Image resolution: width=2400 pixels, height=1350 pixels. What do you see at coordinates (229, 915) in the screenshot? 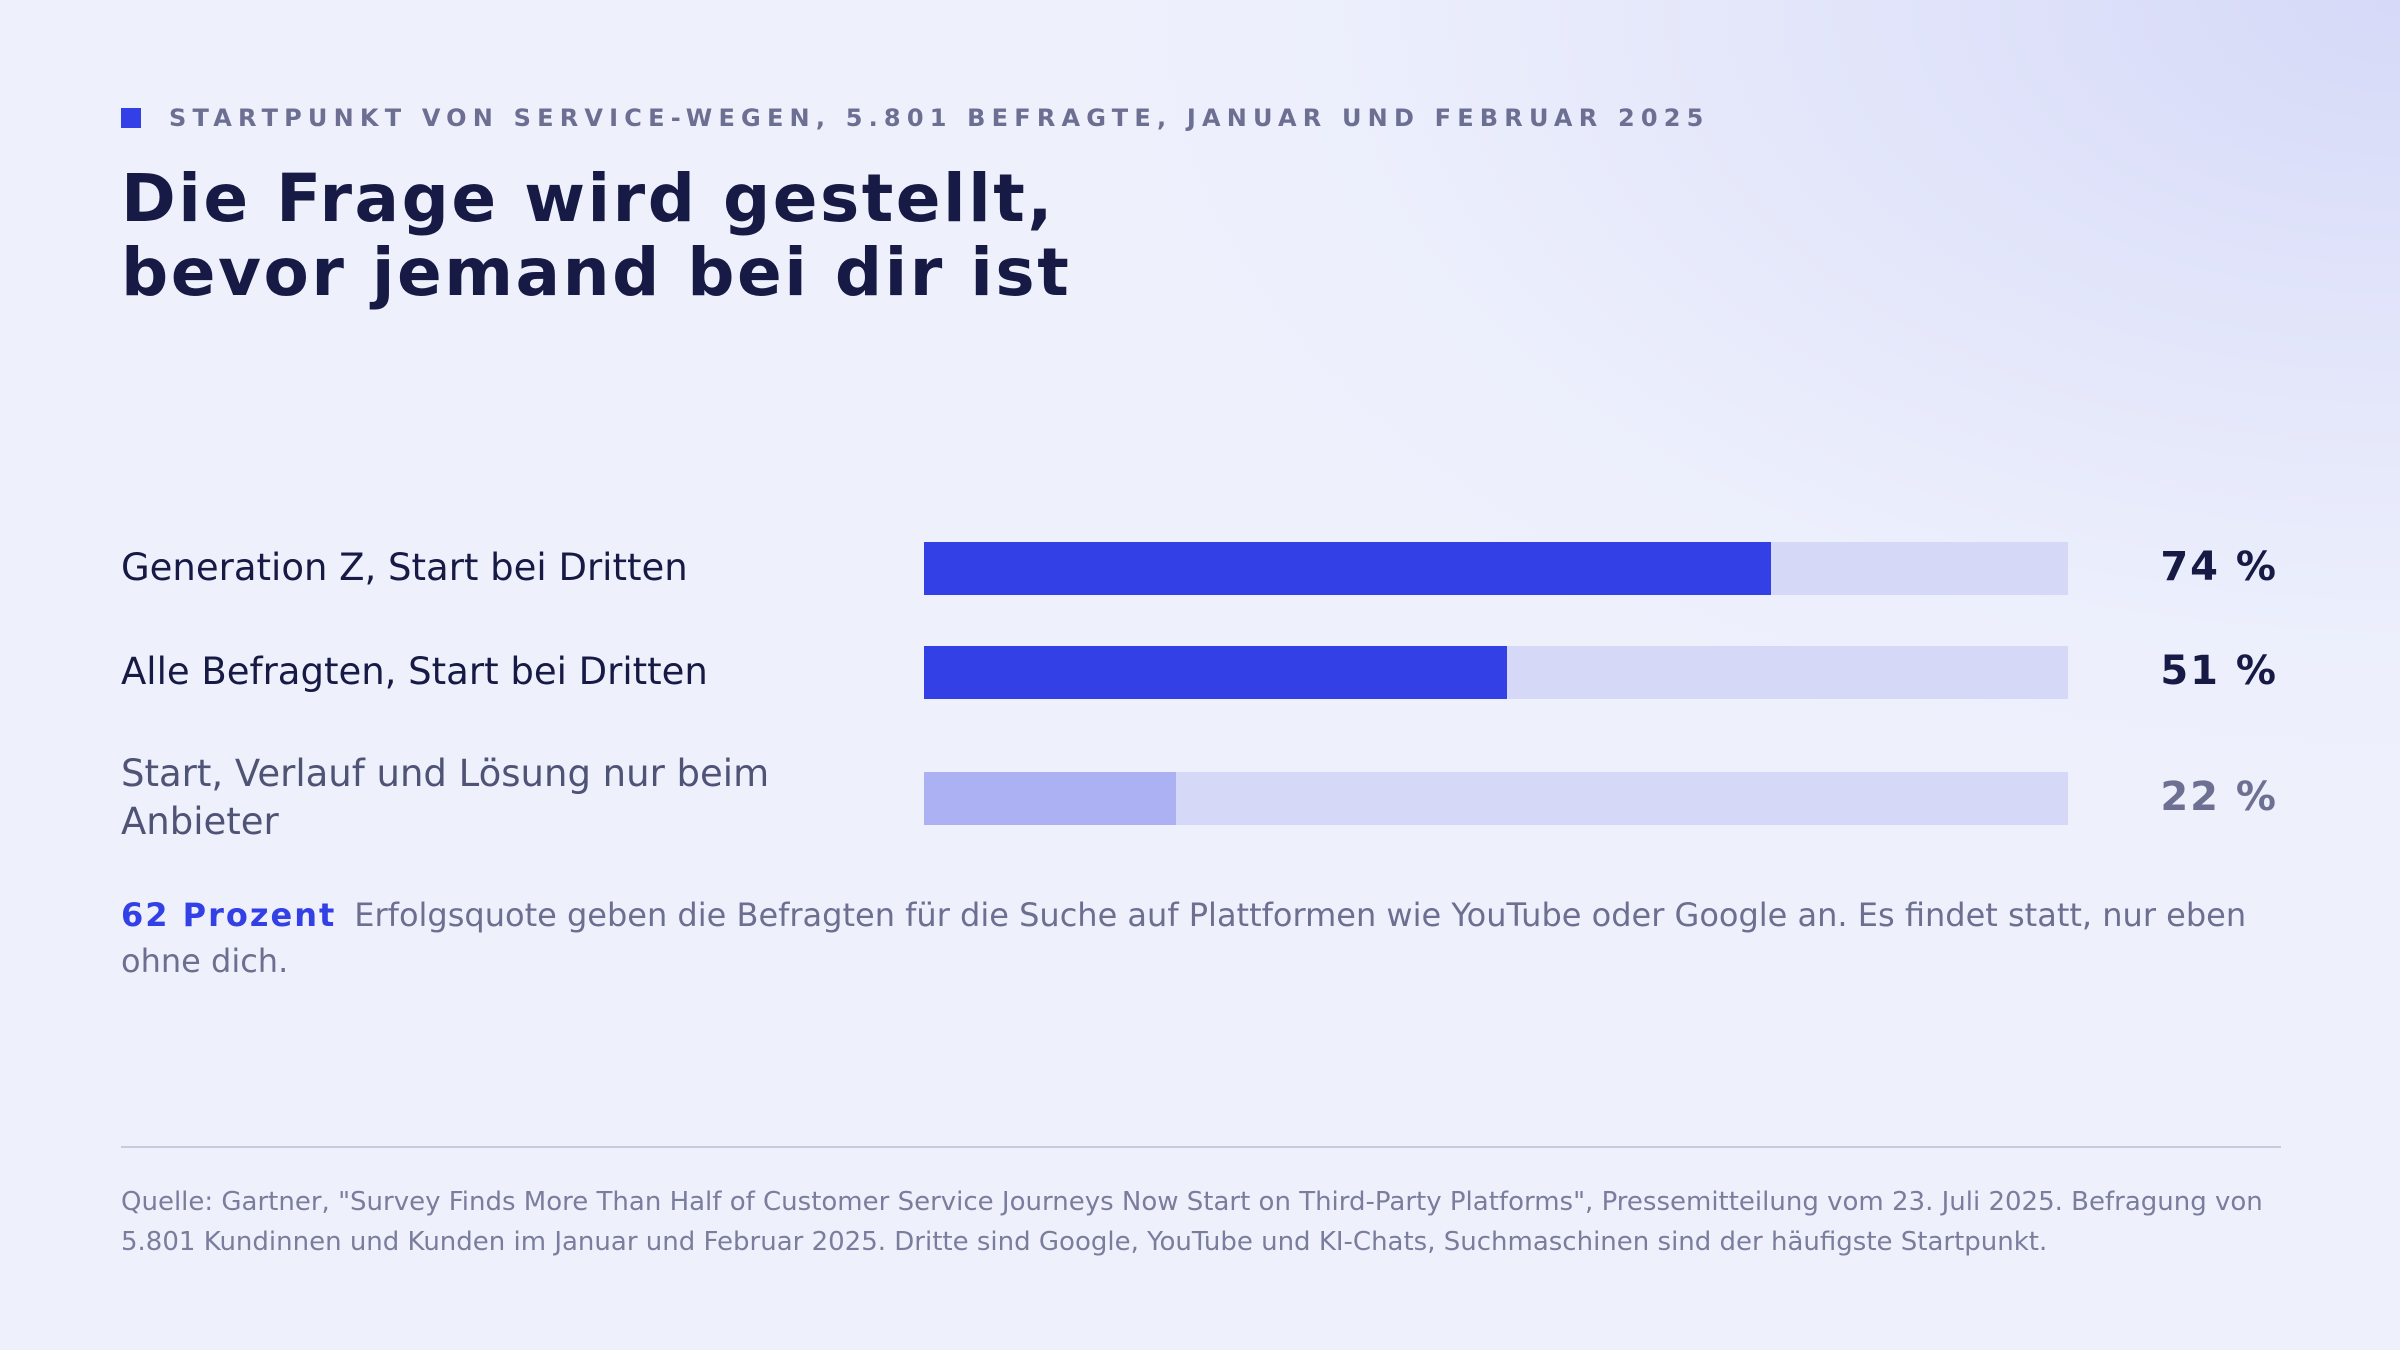
I see `callout-highlight: 62 Prozent` at bounding box center [229, 915].